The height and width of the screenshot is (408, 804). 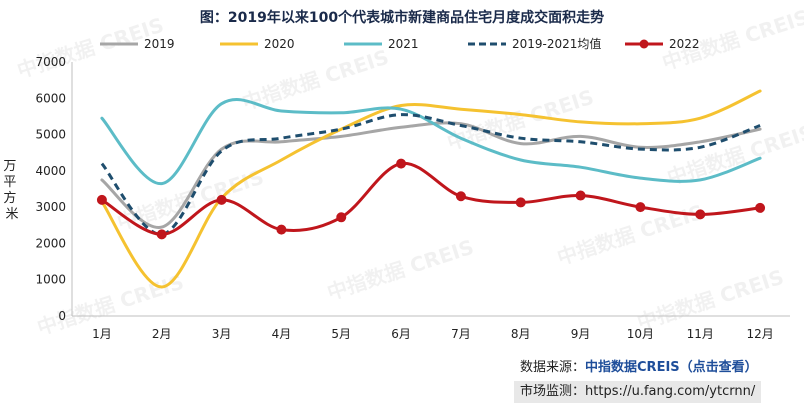 I want to click on x-tick-label: 11月, so click(x=700, y=334).